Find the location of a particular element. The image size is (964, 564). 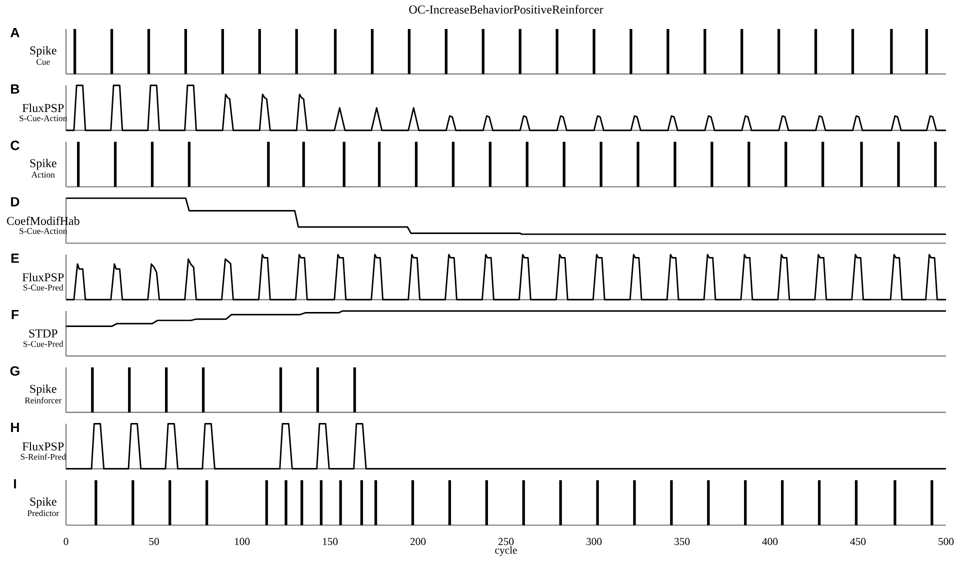

text: F is located at coordinates (15, 315).